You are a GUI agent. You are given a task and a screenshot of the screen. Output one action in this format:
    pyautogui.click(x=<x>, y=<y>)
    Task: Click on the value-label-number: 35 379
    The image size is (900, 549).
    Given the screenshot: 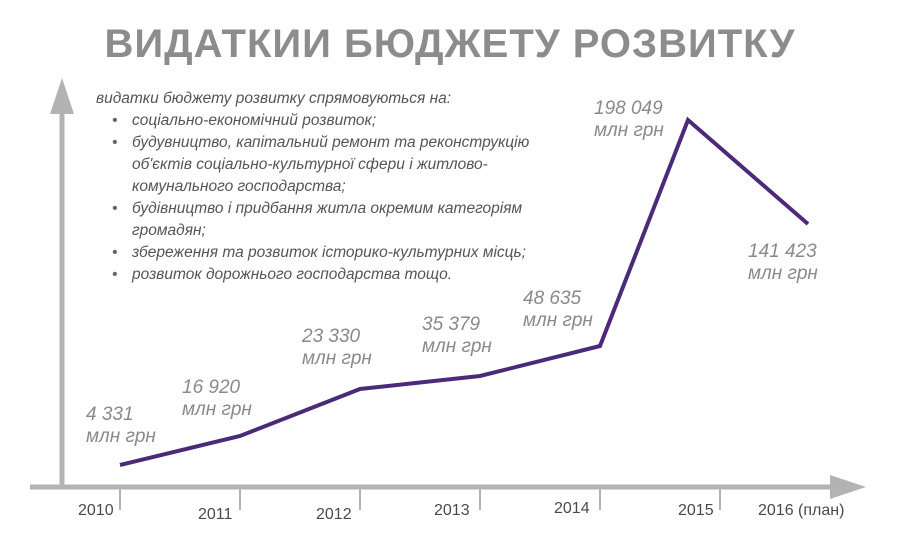 What is the action you would take?
    pyautogui.click(x=451, y=324)
    